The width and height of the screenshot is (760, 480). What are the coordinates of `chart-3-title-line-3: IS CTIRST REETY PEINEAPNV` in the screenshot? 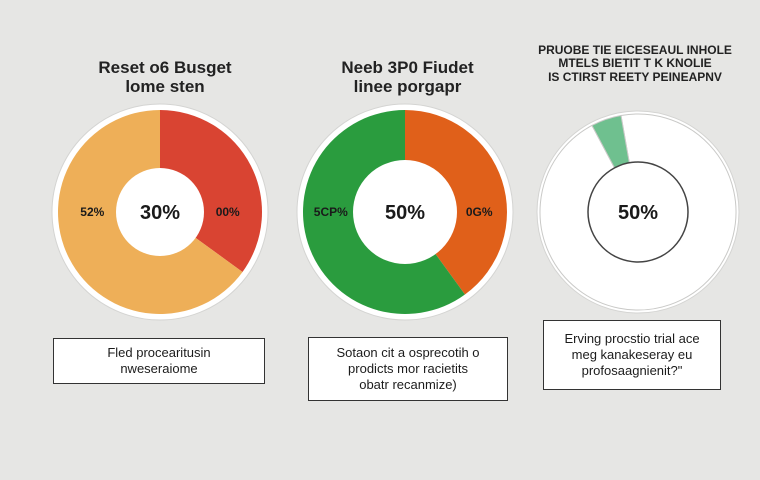 It's located at (635, 76).